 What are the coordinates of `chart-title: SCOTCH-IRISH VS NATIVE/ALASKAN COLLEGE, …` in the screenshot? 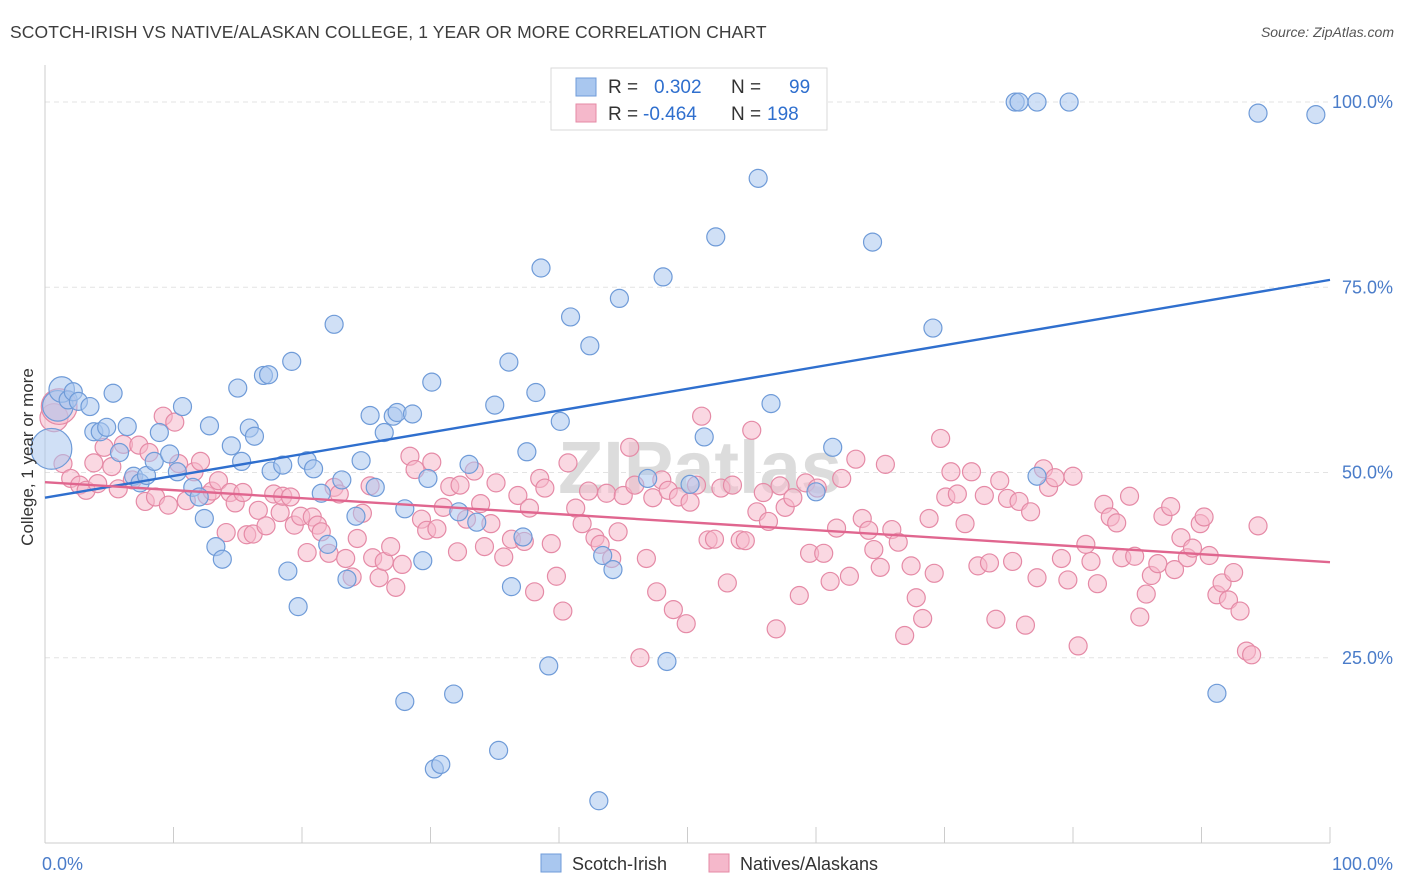 It's located at (388, 32).